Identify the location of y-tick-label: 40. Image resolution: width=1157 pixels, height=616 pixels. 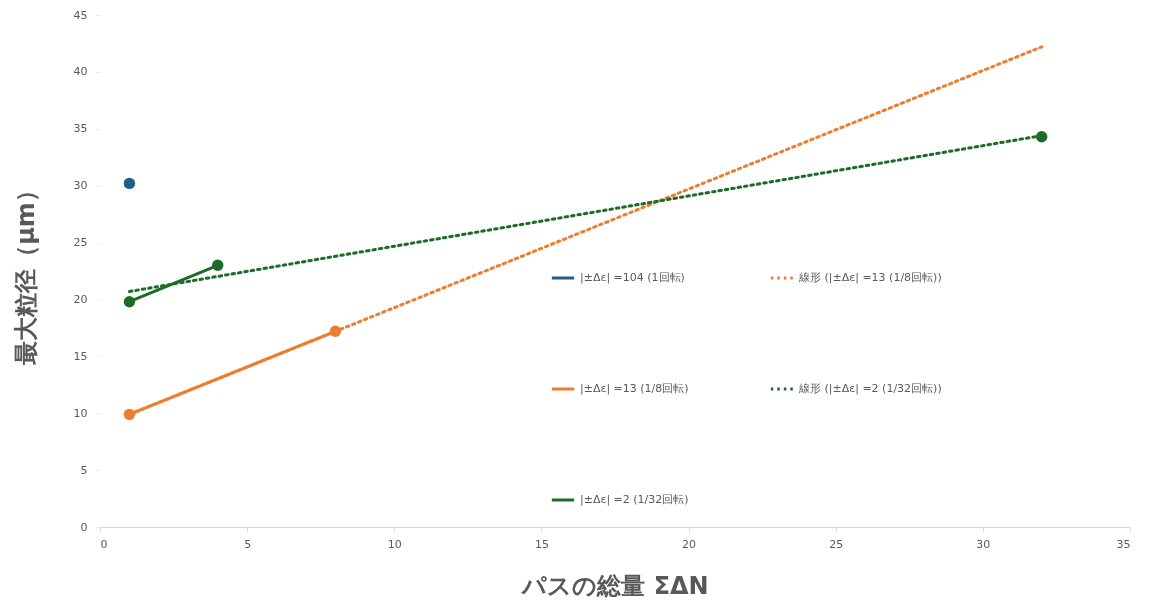
(80, 72).